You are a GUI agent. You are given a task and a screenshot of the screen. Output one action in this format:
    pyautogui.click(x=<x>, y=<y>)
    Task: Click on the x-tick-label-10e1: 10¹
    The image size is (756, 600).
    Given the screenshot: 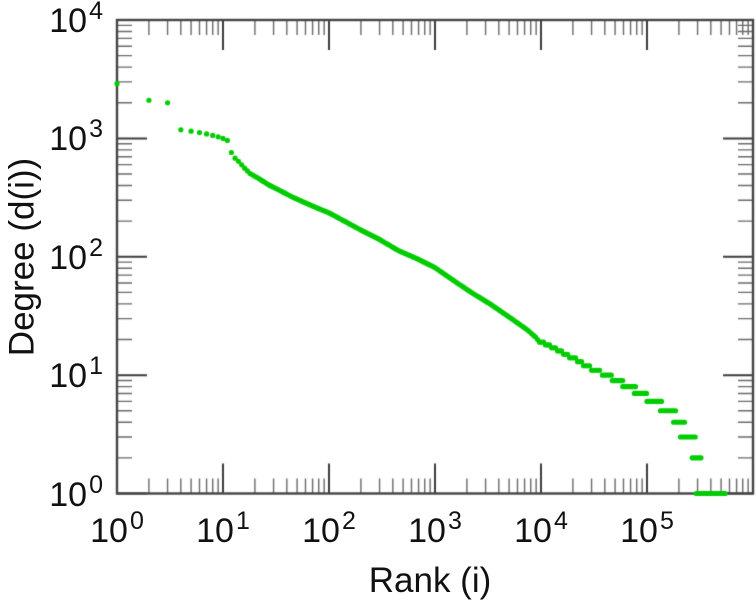 What is the action you would take?
    pyautogui.click(x=223, y=528)
    